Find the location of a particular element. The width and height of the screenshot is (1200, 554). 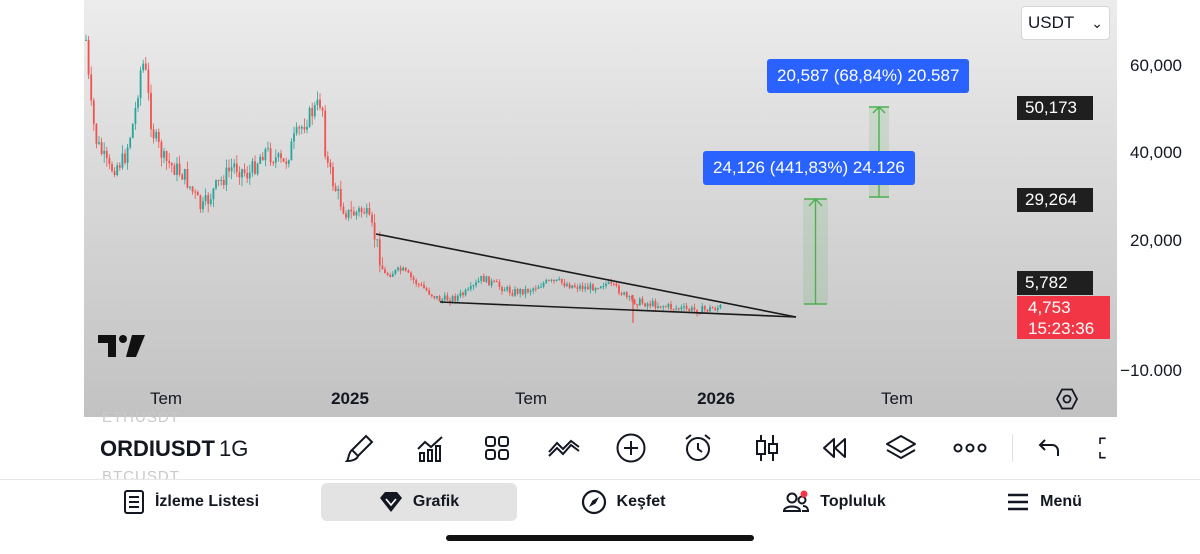

currency-select: USDT ⌄ is located at coordinates (1065, 23).